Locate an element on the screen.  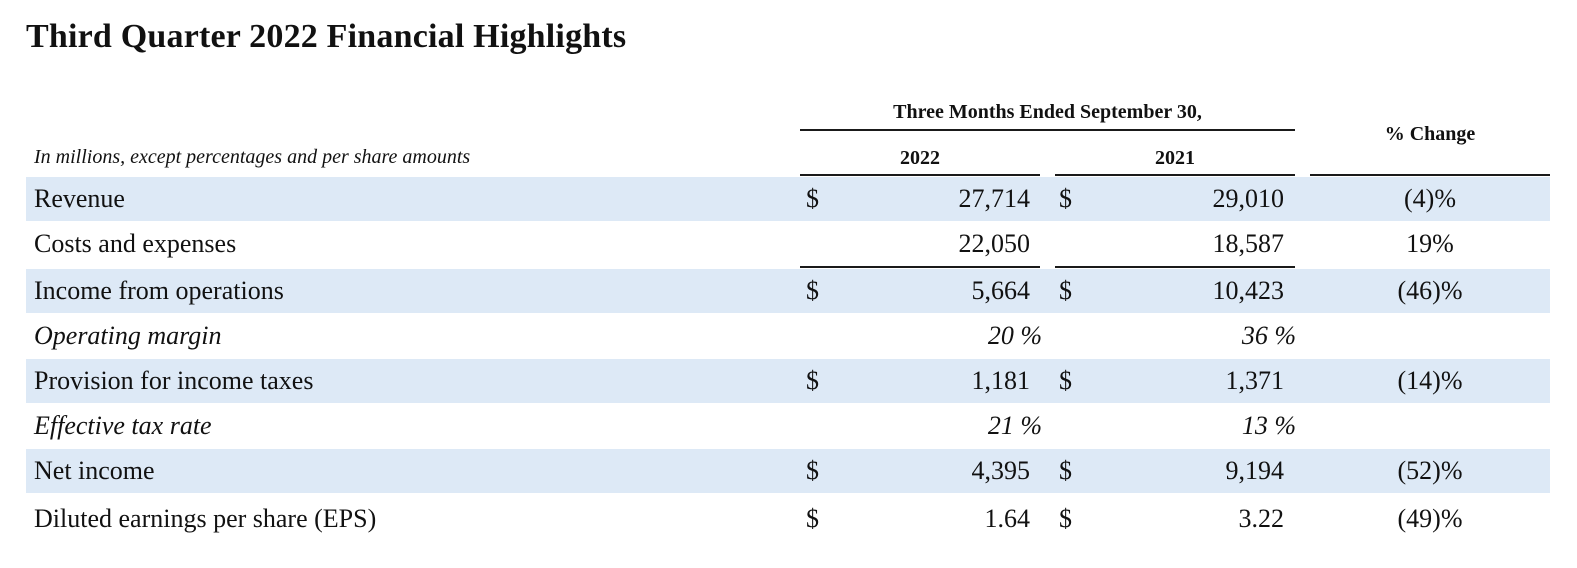
value-2022: 27,714 is located at coordinates (994, 198).